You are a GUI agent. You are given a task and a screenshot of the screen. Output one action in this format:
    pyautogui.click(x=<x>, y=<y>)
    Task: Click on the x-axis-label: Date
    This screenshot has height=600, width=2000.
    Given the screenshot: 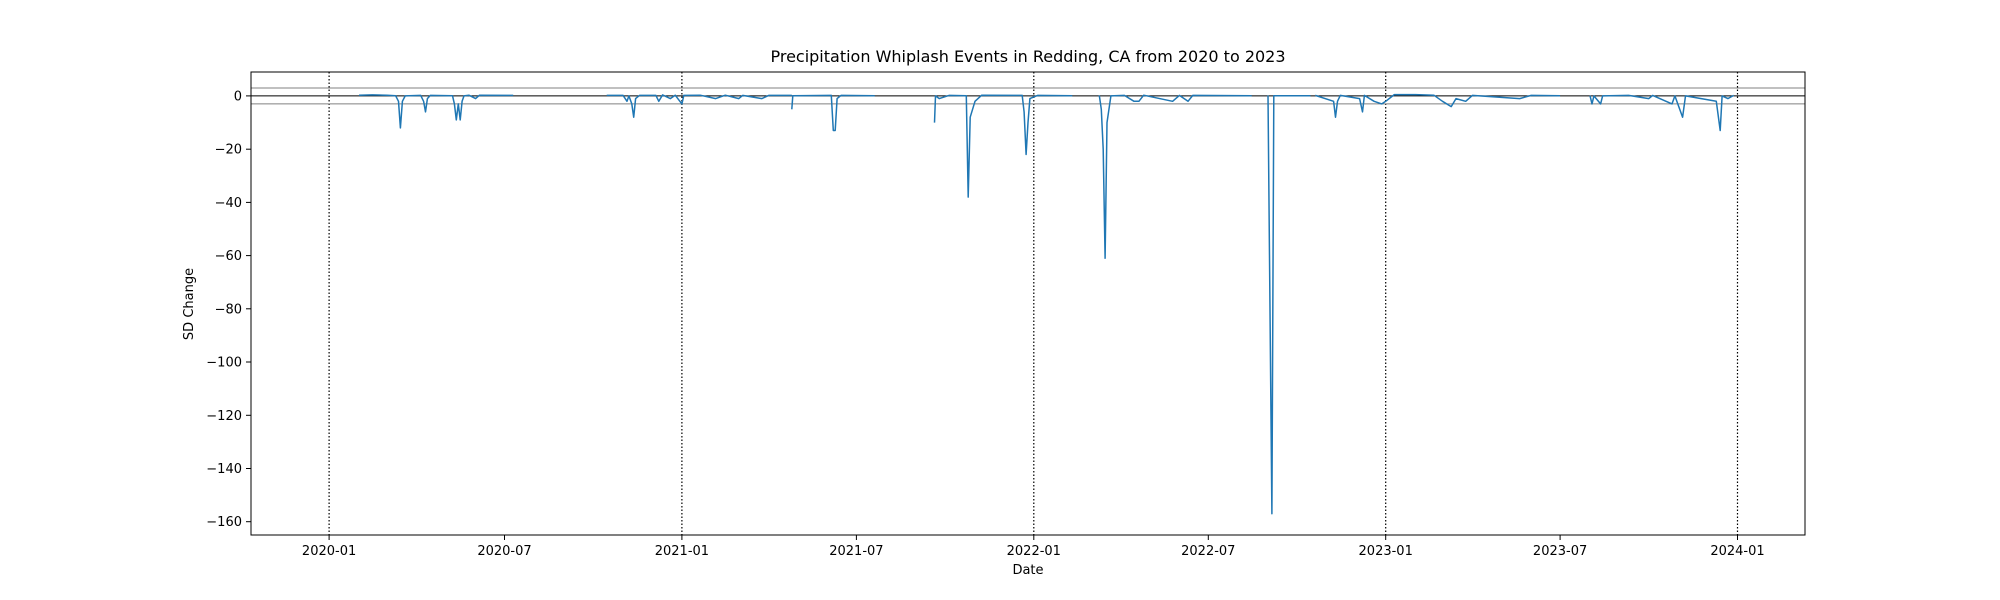 What is the action you would take?
    pyautogui.click(x=1027, y=570)
    